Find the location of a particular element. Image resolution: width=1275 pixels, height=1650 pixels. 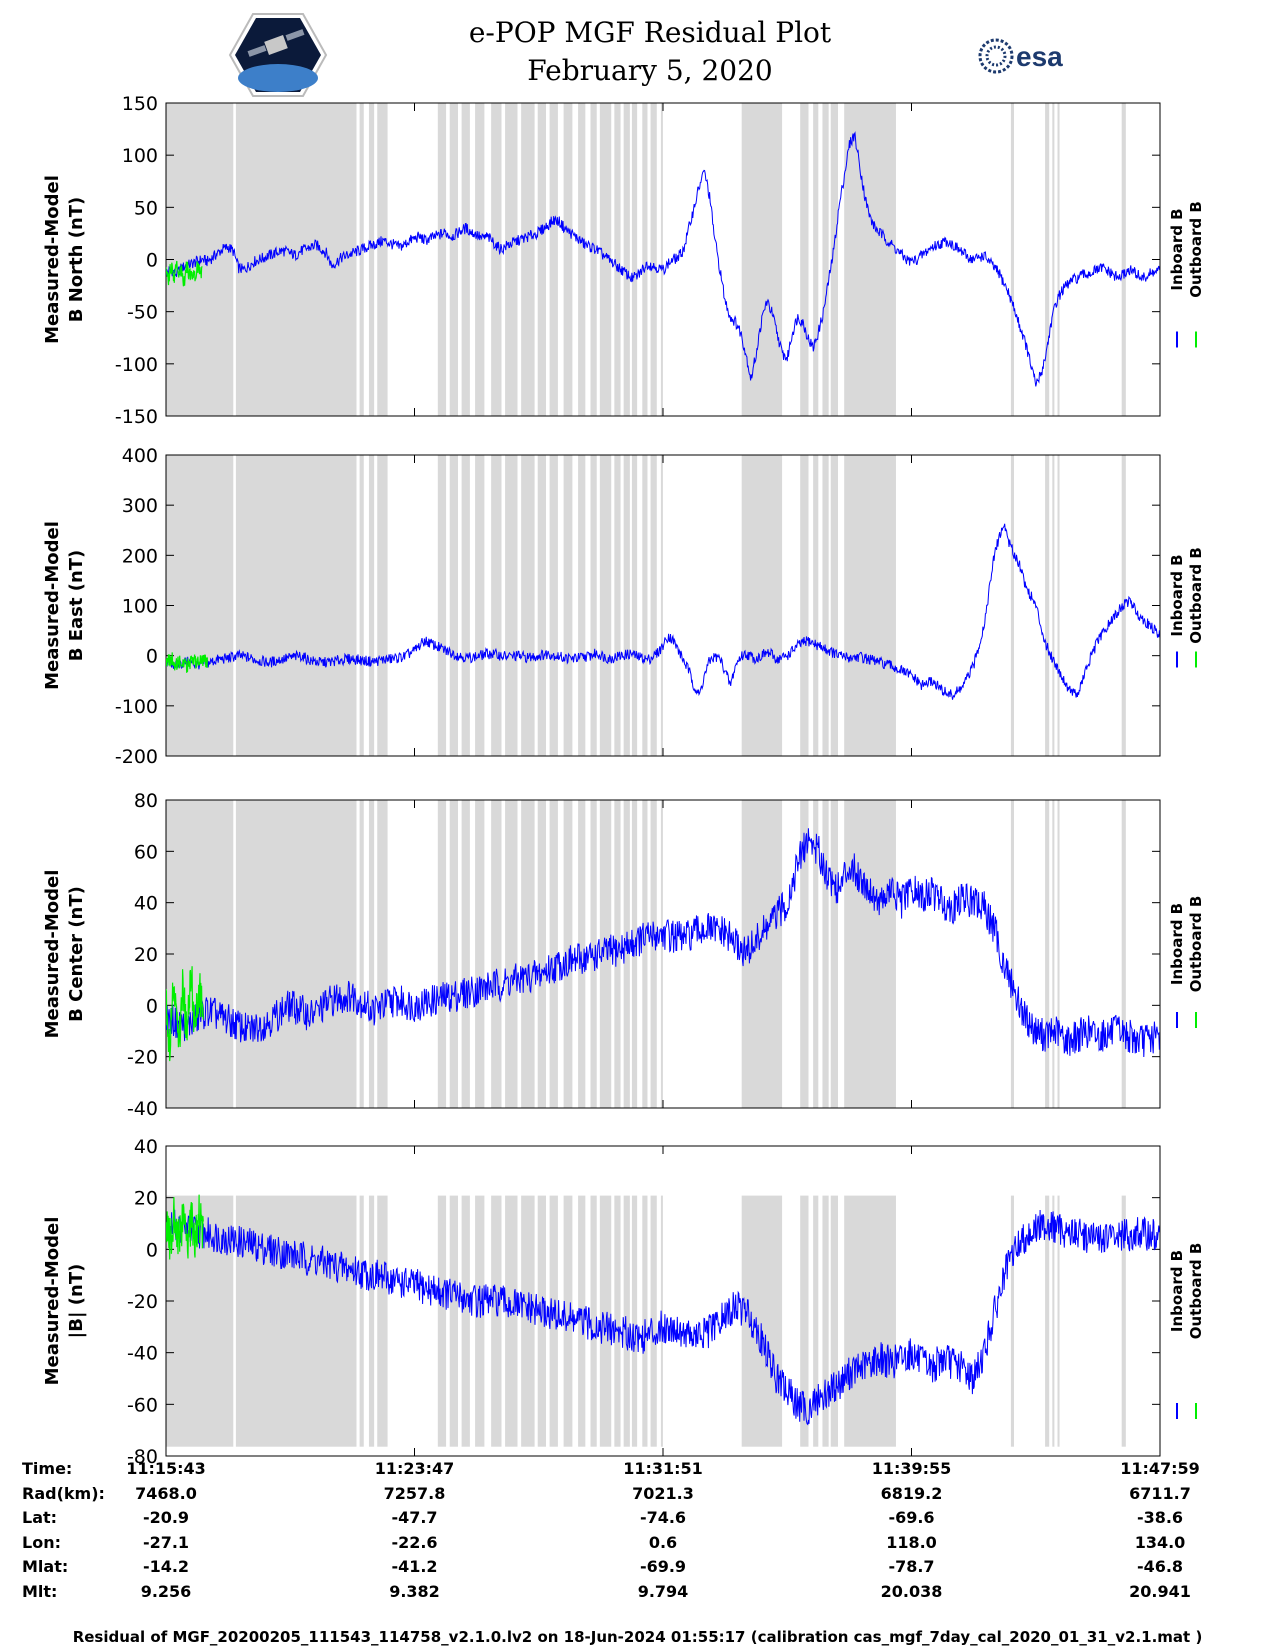

cell-mlat: -78.7 is located at coordinates (911, 1566).